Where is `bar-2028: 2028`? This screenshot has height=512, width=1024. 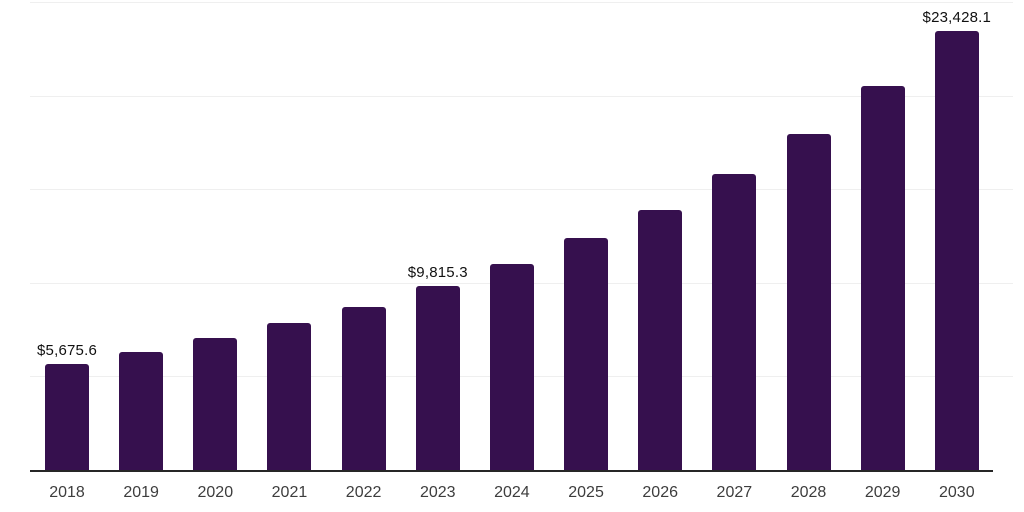 bar-2028: 2028 is located at coordinates (808, 317).